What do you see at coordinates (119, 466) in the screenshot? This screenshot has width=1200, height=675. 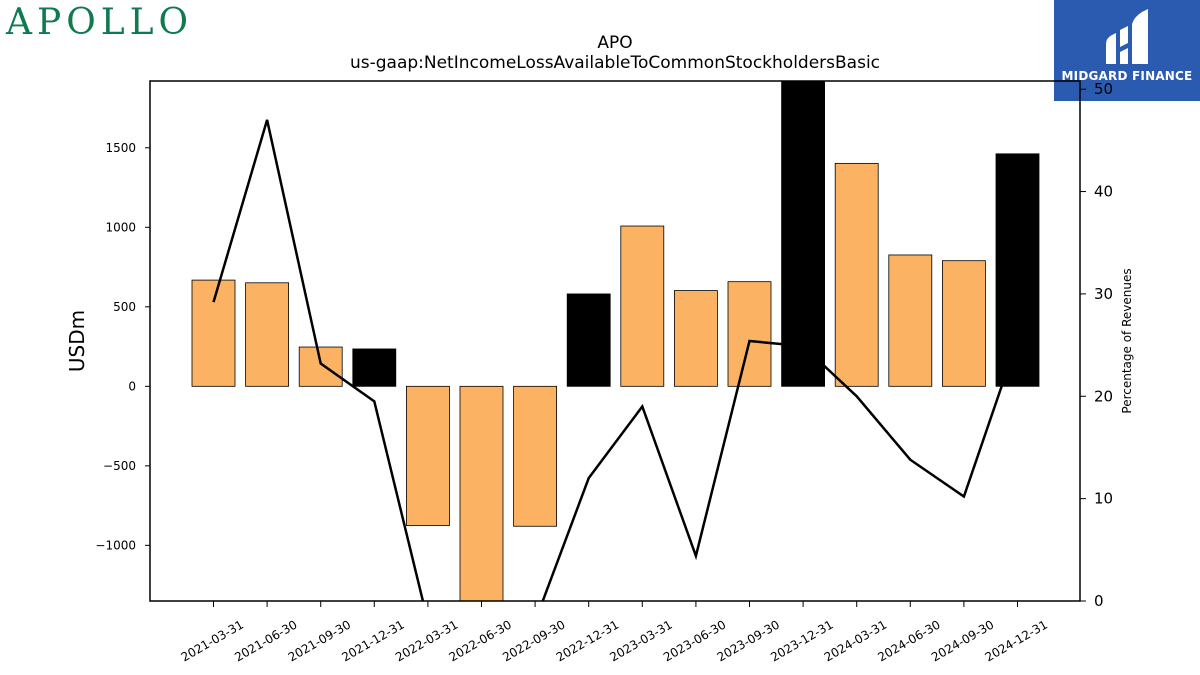 I see `y-left-tick-label: −500` at bounding box center [119, 466].